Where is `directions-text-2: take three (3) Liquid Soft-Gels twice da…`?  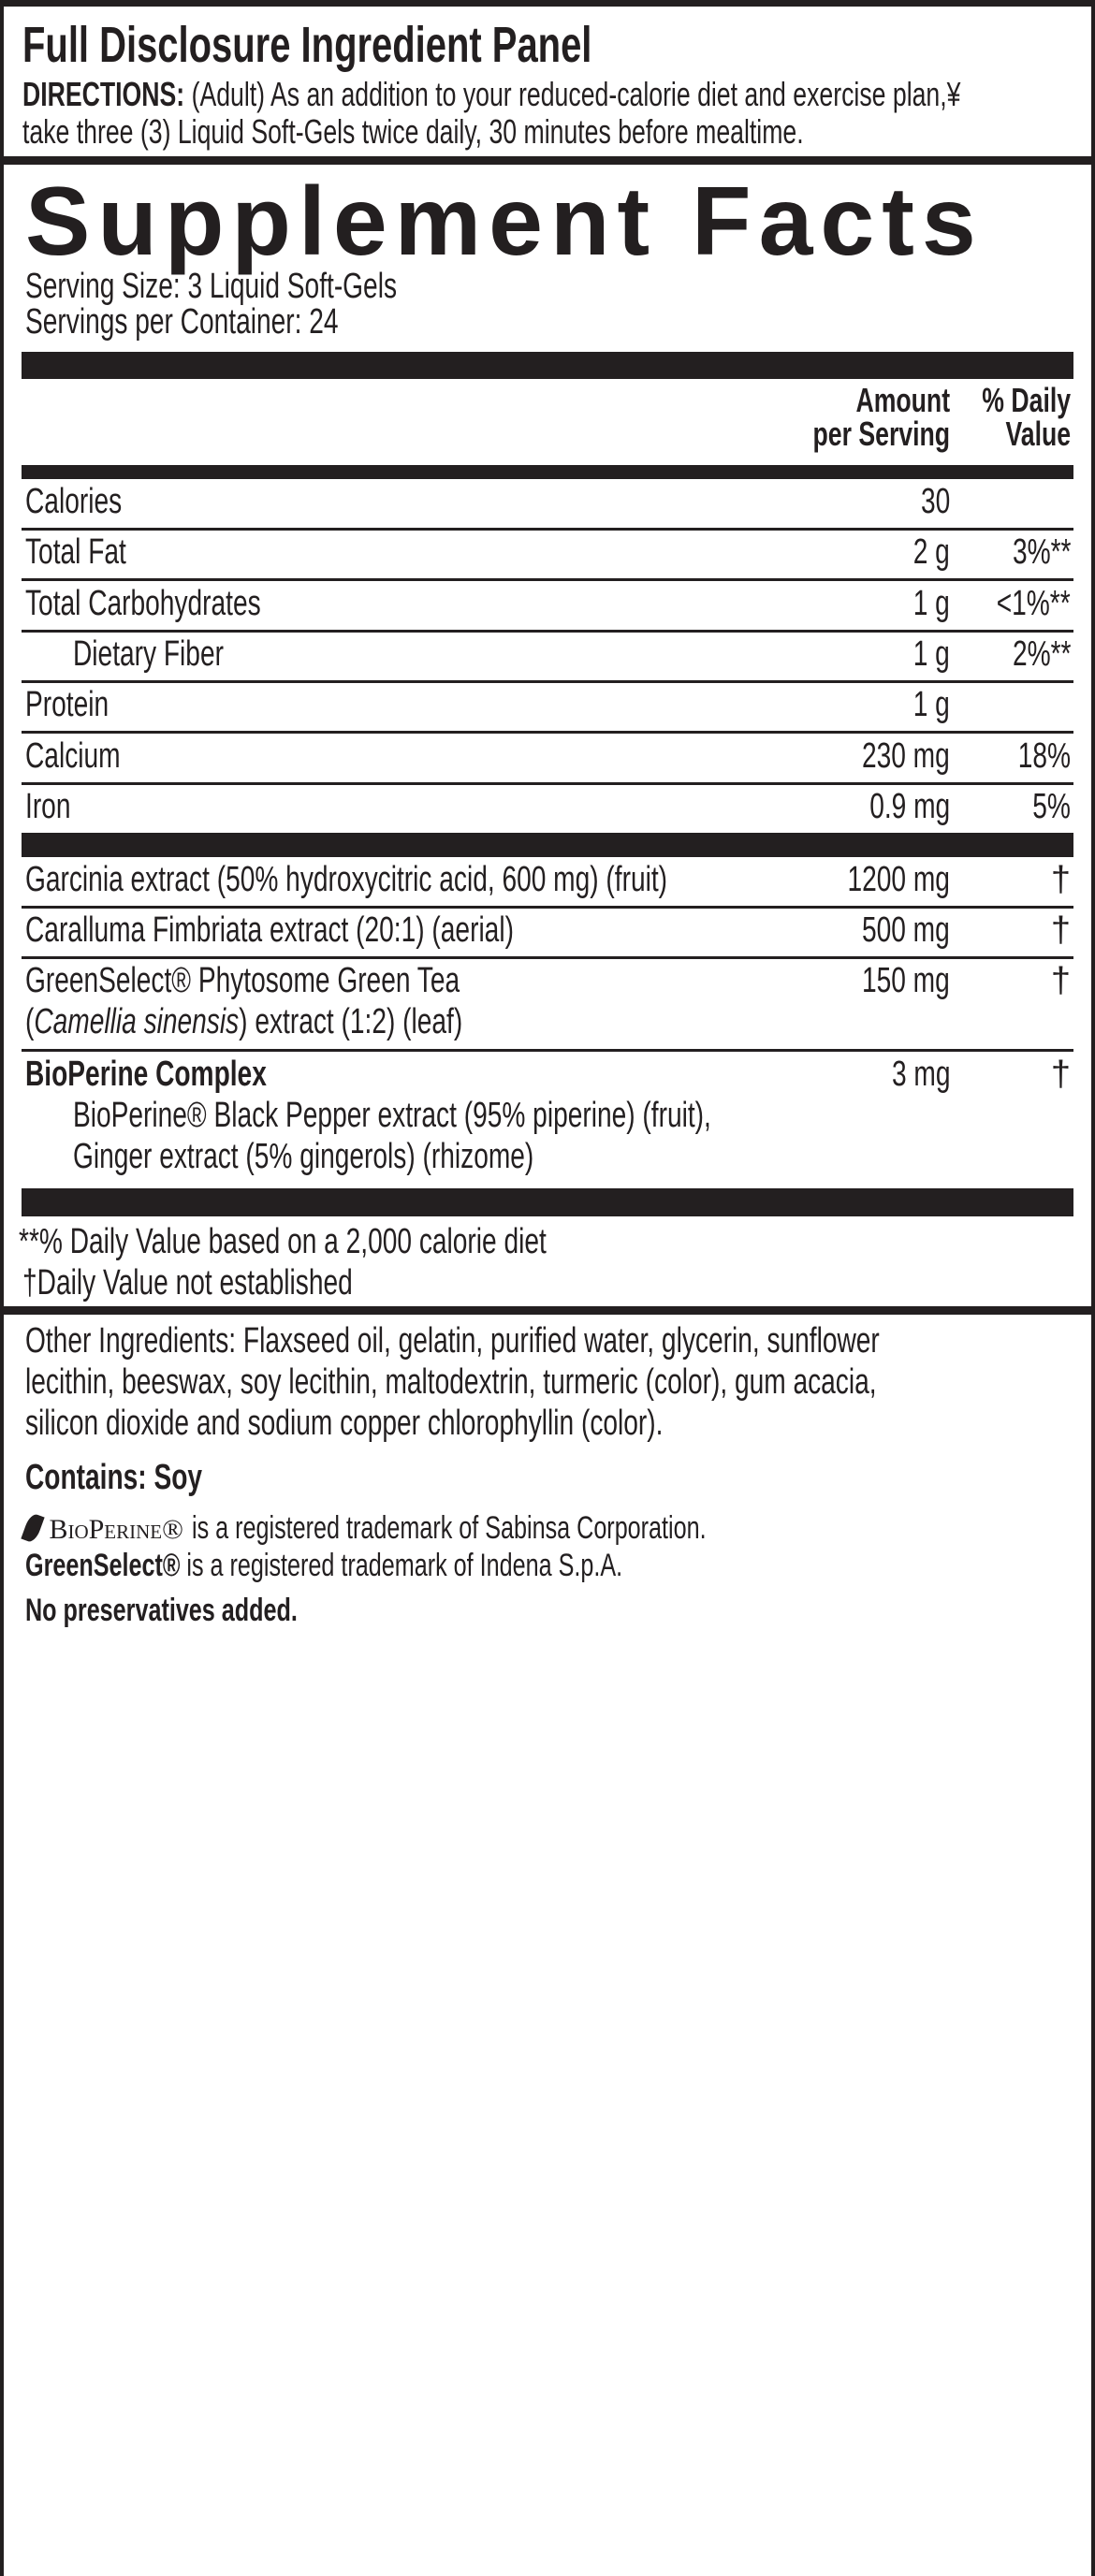 directions-text-2: take three (3) Liquid Soft-Gels twice da… is located at coordinates (413, 131).